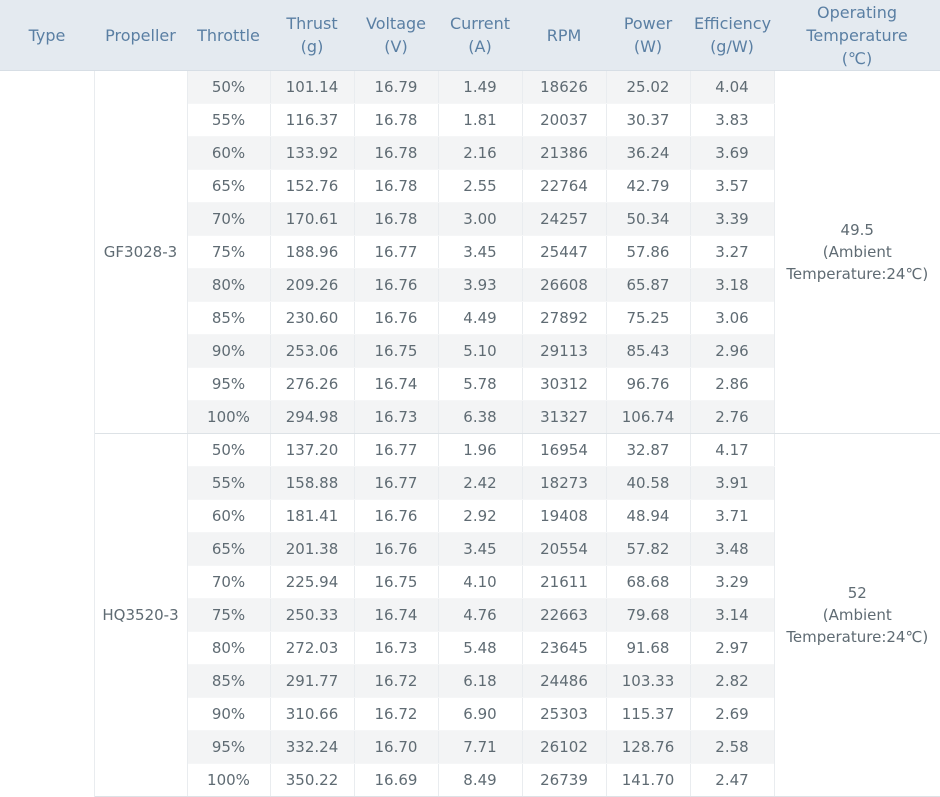 This screenshot has height=797, width=940. What do you see at coordinates (480, 417) in the screenshot?
I see `current-cell: 6.38` at bounding box center [480, 417].